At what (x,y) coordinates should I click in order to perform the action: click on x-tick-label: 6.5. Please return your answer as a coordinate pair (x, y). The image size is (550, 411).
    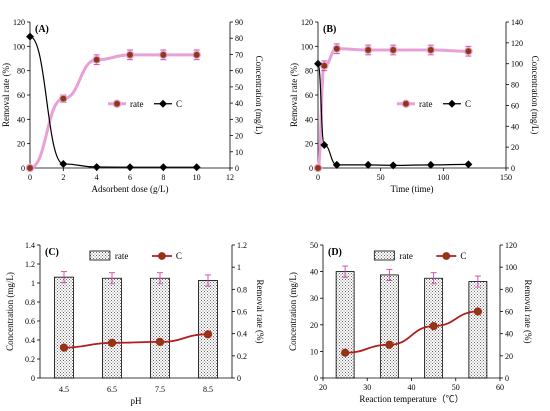
    Looking at the image, I should click on (112, 389).